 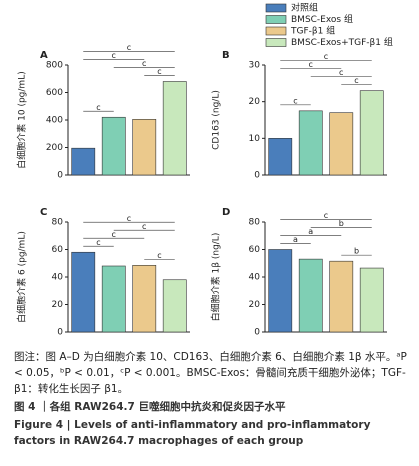 What do you see at coordinates (217, 120) in the screenshot?
I see `y-axis-label: CD163 (ng/L)` at bounding box center [217, 120].